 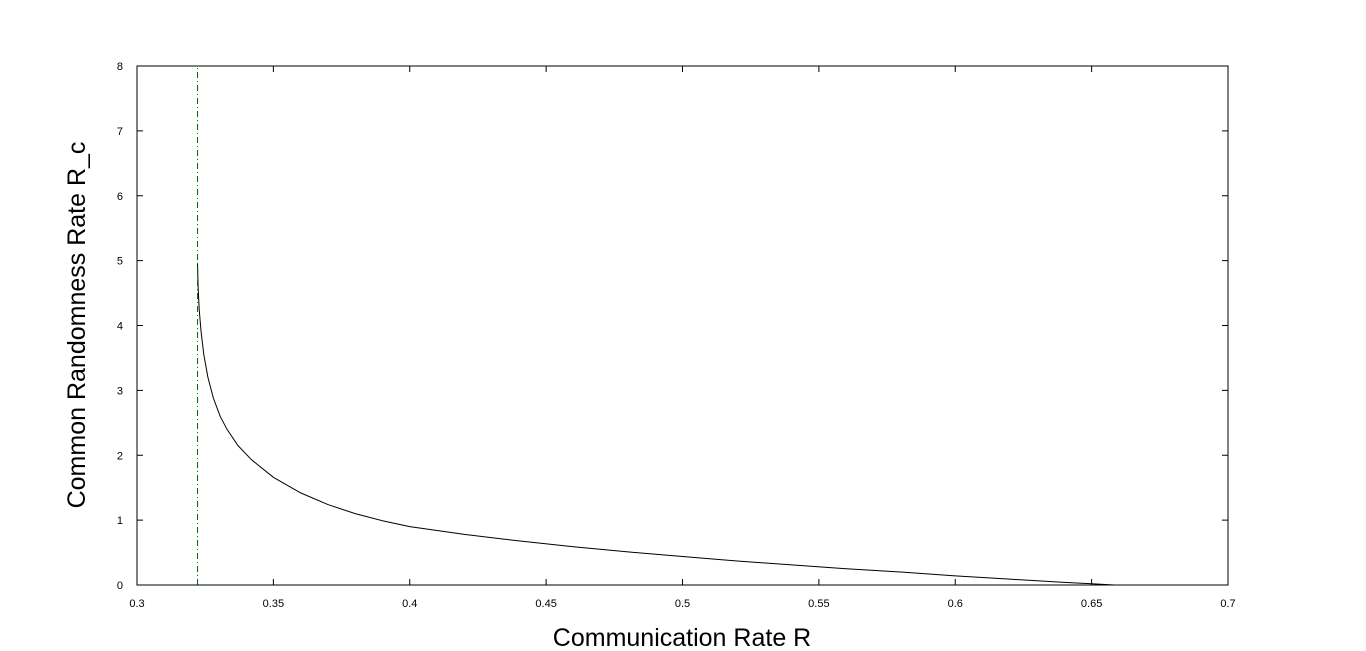 What do you see at coordinates (120, 327) in the screenshot?
I see `y-tick-label: 4` at bounding box center [120, 327].